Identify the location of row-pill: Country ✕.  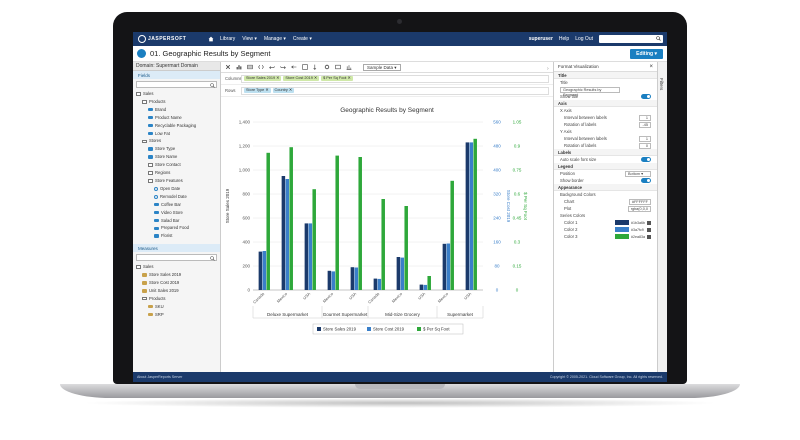
(283, 90).